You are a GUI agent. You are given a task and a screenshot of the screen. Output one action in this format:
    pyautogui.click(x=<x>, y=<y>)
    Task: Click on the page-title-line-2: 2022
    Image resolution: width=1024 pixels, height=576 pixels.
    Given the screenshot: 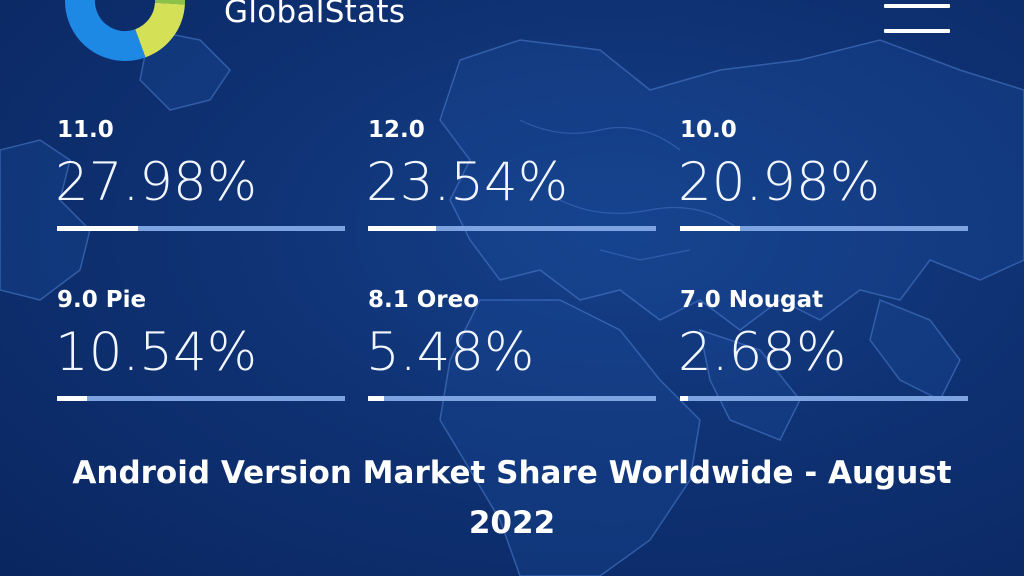 What is the action you would take?
    pyautogui.click(x=512, y=523)
    